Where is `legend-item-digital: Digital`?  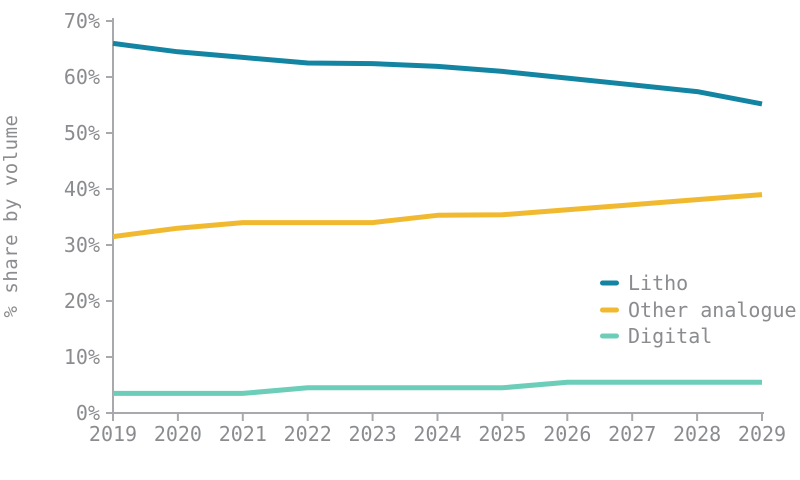
legend-item-digital: Digital is located at coordinates (656, 336).